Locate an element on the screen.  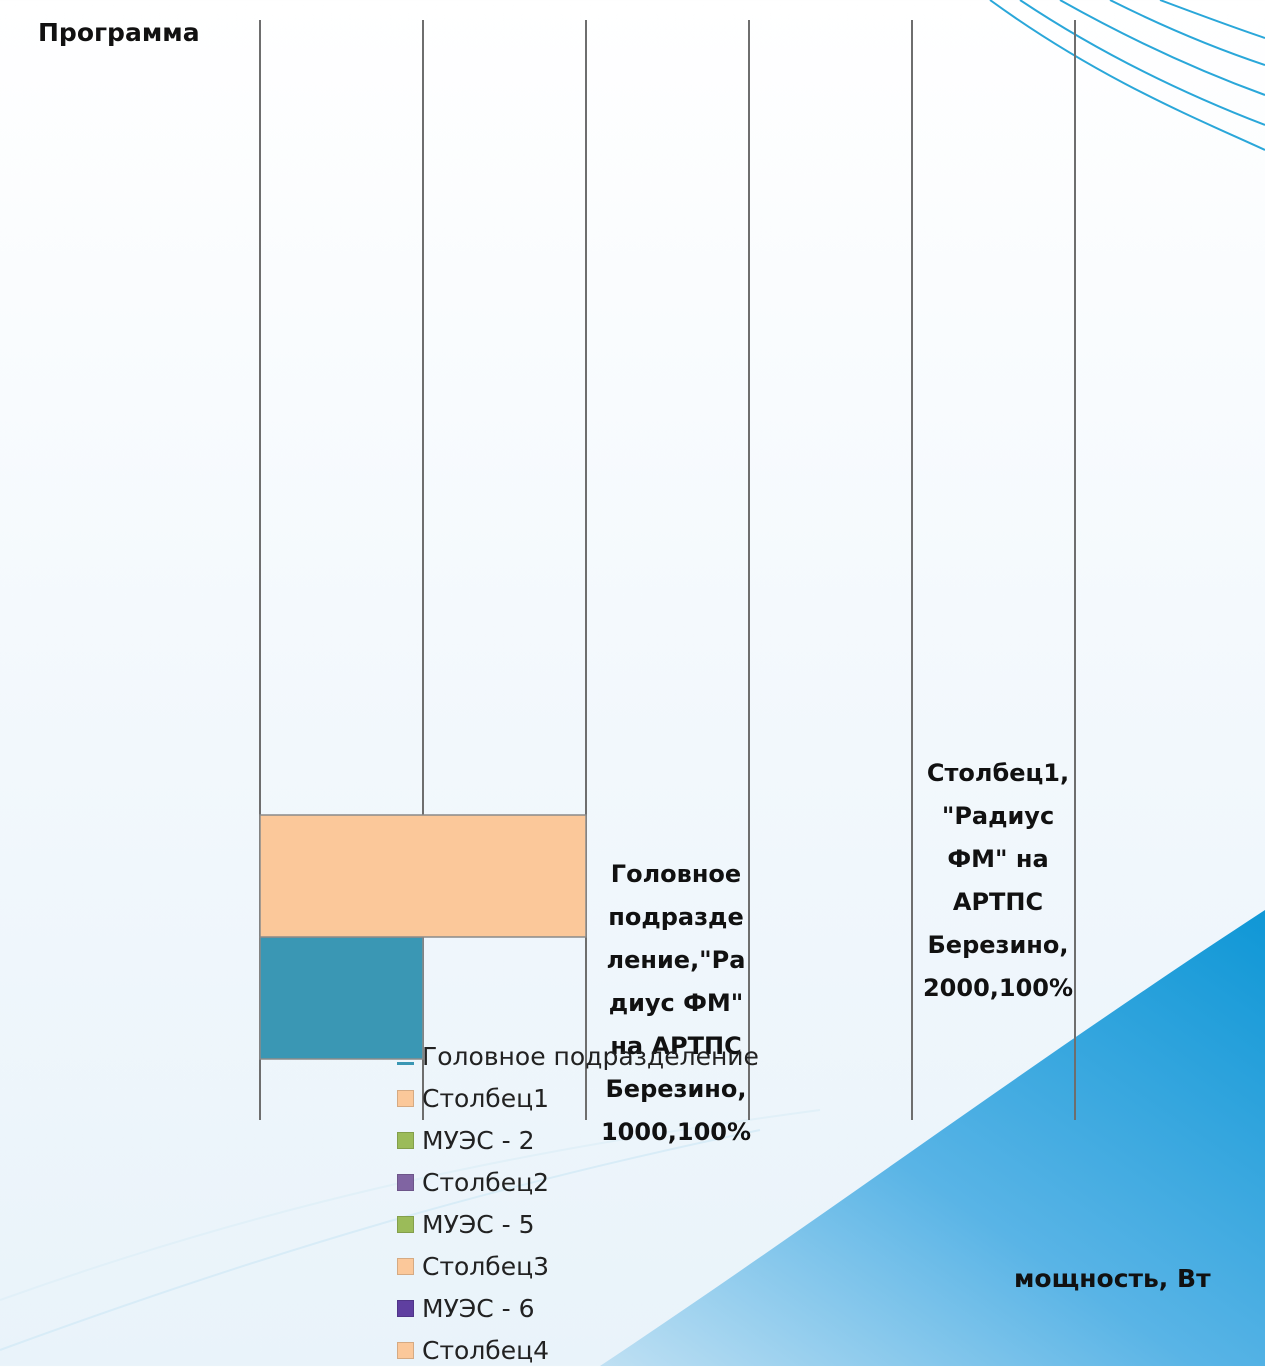
bar-column1 is located at coordinates (423, 876).